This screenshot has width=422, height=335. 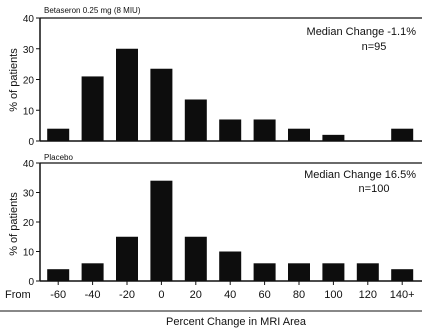 I want to click on x-tick-label: 0, so click(x=161, y=295).